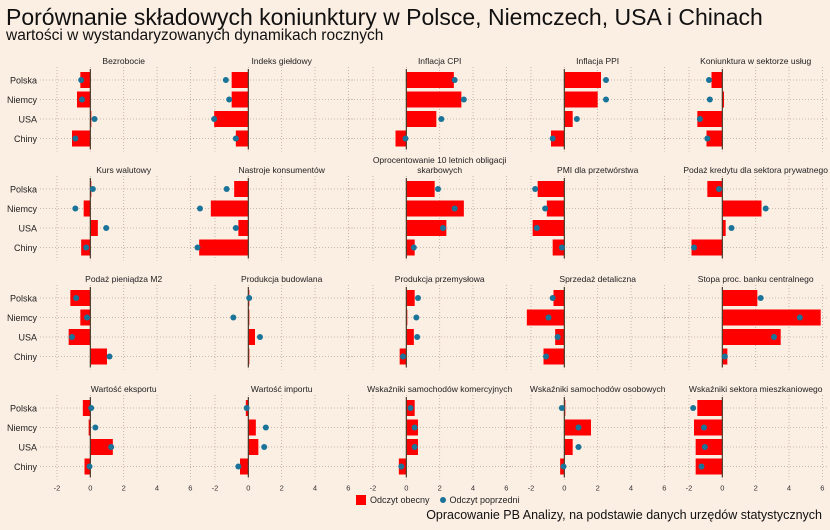  Describe the element at coordinates (440, 160) in the screenshot. I see `panel-title: Oprocentowanie 10 letnich obligacji` at that location.